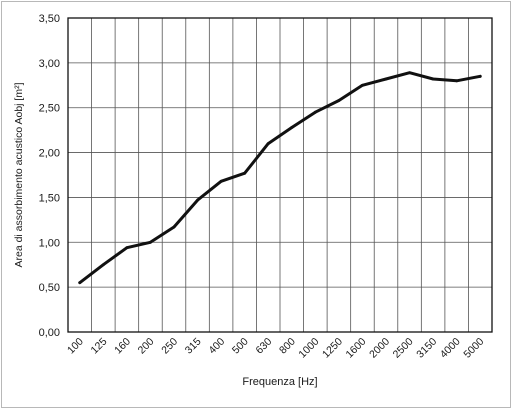 The image size is (512, 414). Describe the element at coordinates (19, 174) in the screenshot. I see `y-axis-label: Area di assorbimento acustico Aobj [m²]` at that location.